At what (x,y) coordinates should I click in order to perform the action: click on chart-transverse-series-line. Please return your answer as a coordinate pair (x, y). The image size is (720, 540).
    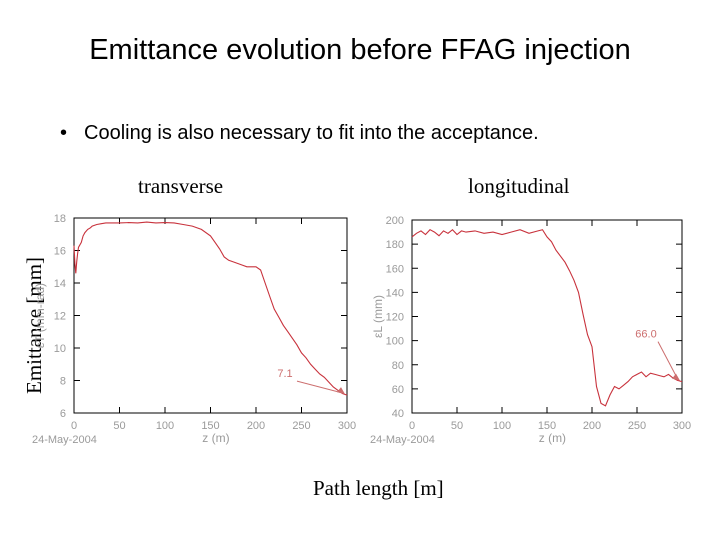
    Looking at the image, I should click on (210, 308).